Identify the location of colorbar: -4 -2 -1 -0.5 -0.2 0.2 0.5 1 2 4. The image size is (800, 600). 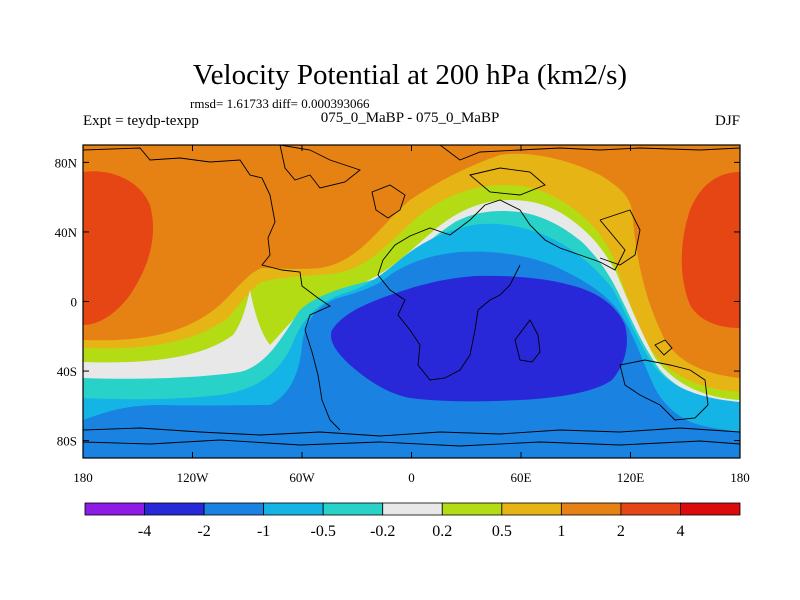
(412, 521).